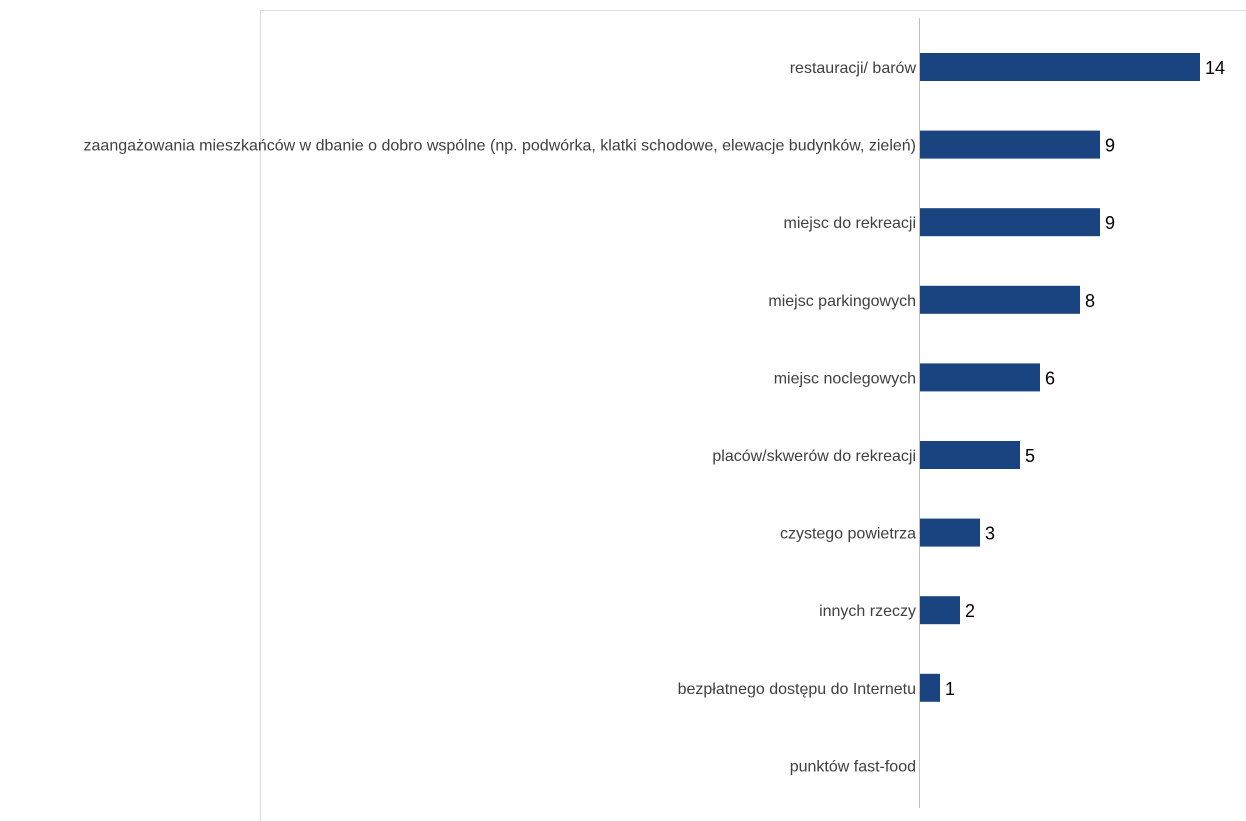 The width and height of the screenshot is (1246, 821). Describe the element at coordinates (970, 611) in the screenshot. I see `data-label-7: 2` at that location.